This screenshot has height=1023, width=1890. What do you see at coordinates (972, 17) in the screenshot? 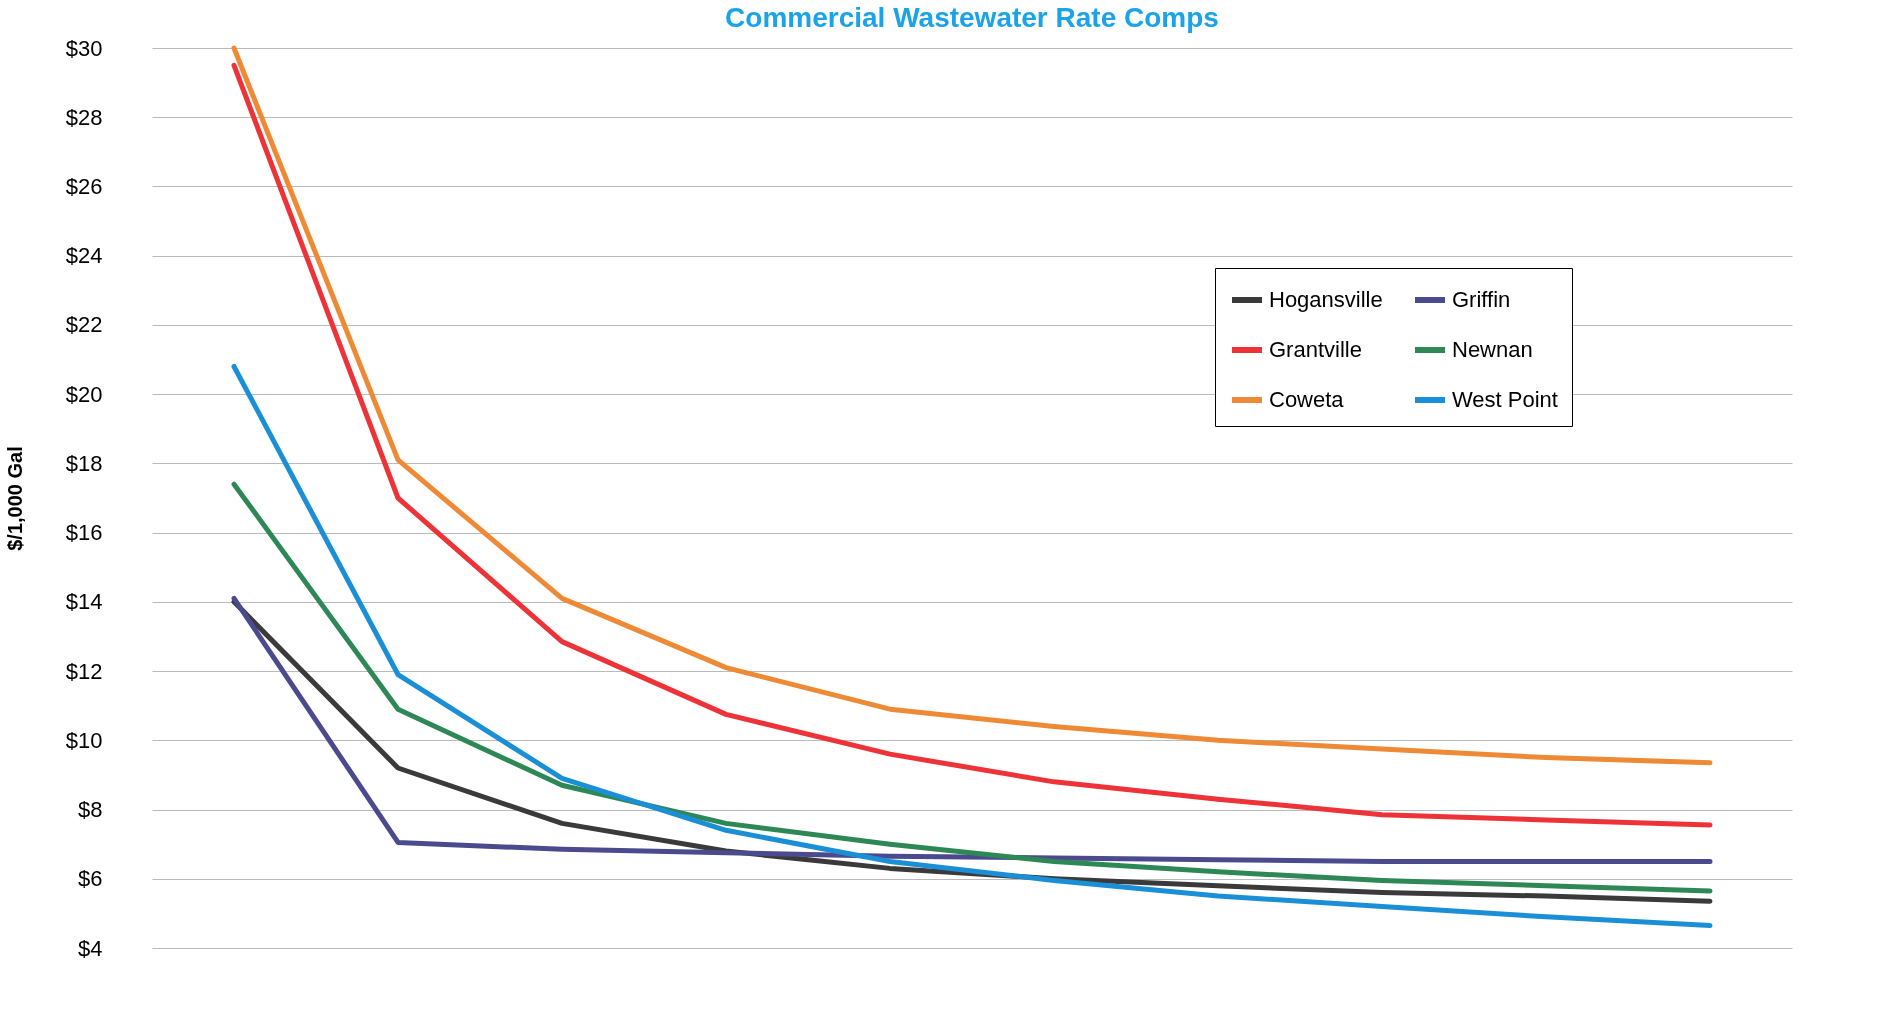
I see `chart-title: Commercial Wastewater Rate Comps` at bounding box center [972, 17].